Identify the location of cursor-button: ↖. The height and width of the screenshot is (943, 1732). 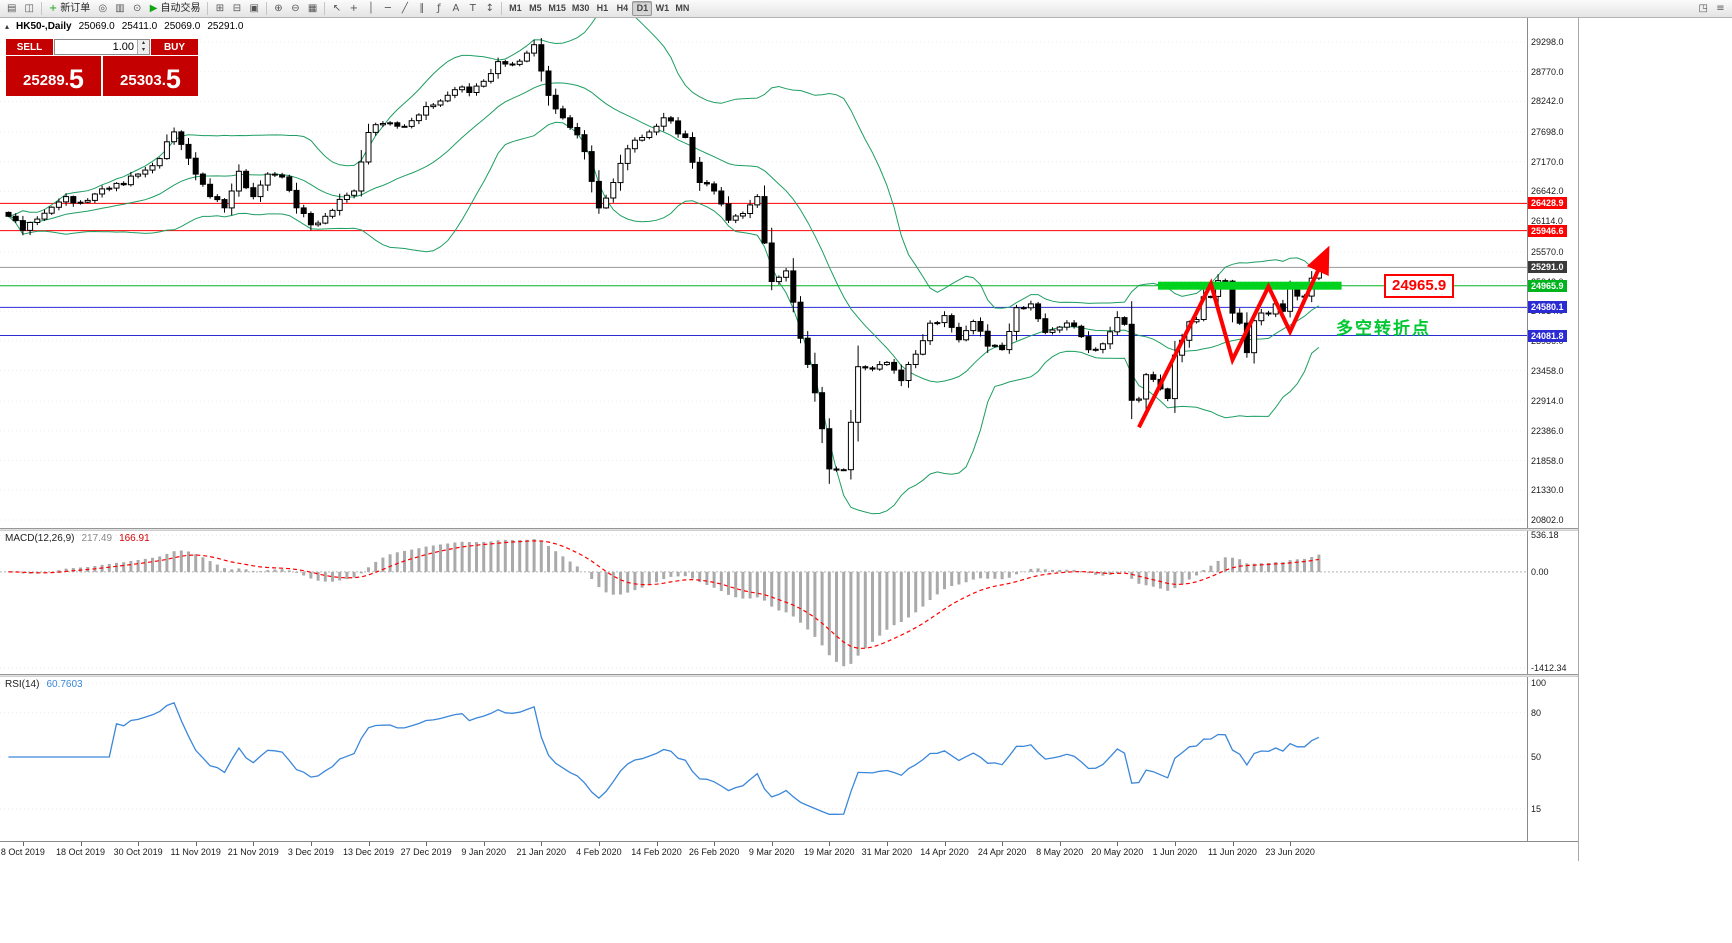
(336, 8).